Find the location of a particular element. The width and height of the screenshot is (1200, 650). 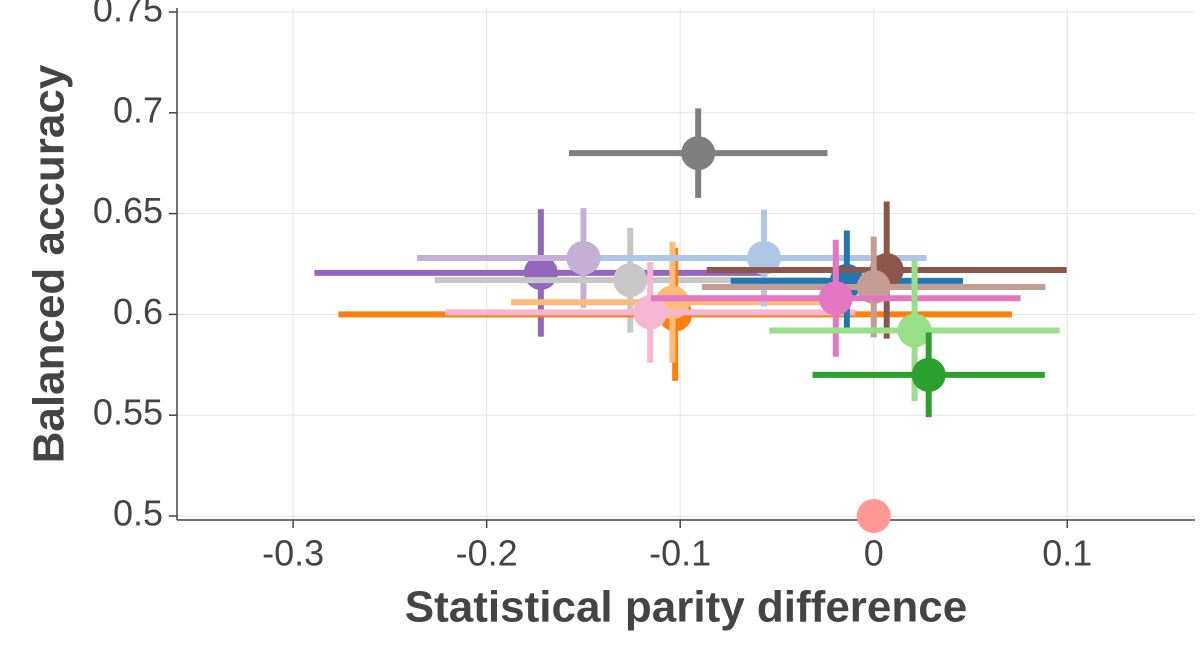

y-axis-label: Balanced accuracy is located at coordinates (49, 263).